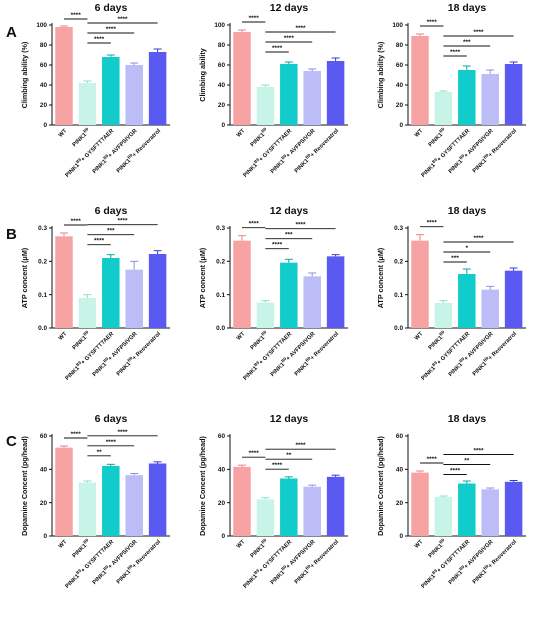  I want to click on chart8-sig-label-0: ****, so click(432, 459).